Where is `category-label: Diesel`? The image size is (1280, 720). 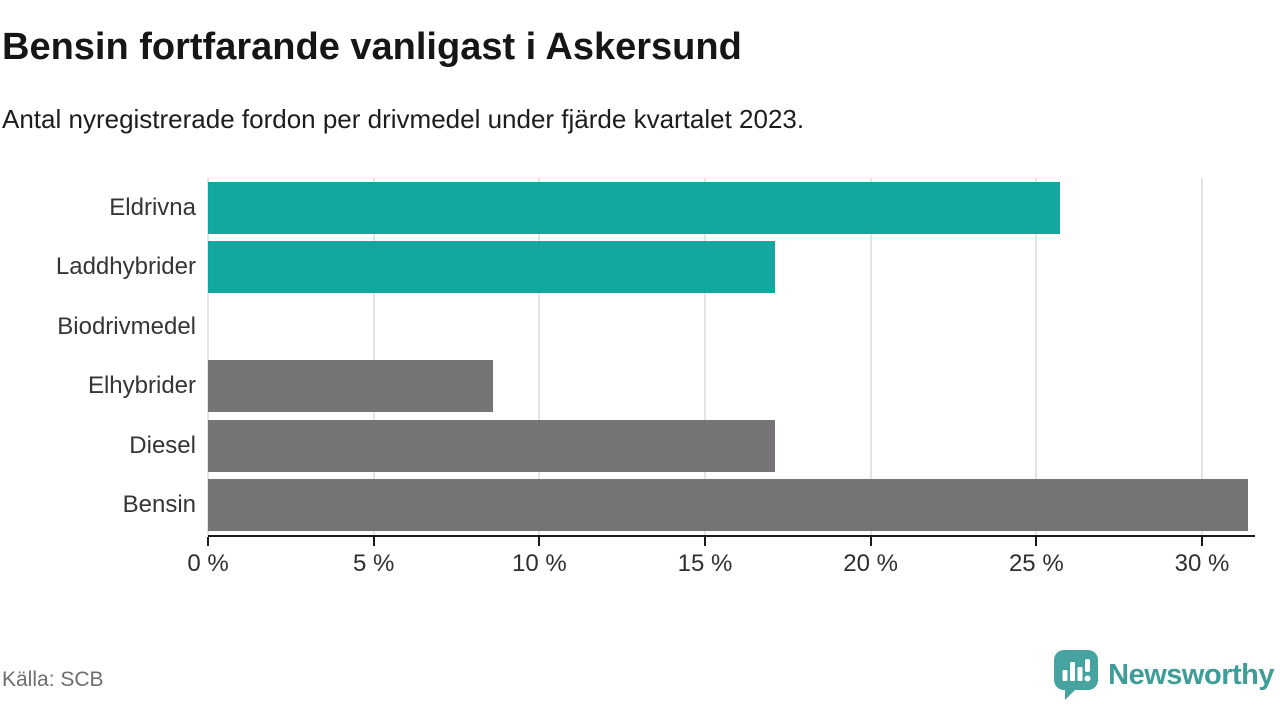
category-label: Diesel is located at coordinates (162, 445).